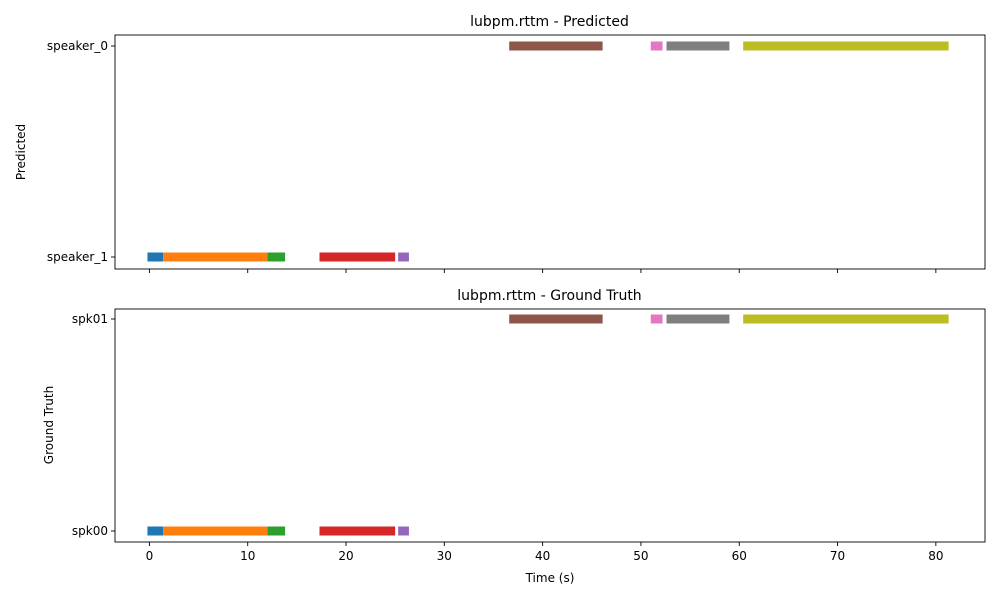 The height and width of the screenshot is (600, 1000). What do you see at coordinates (640, 556) in the screenshot?
I see `ground-truth-xtick-label-5: 50` at bounding box center [640, 556].